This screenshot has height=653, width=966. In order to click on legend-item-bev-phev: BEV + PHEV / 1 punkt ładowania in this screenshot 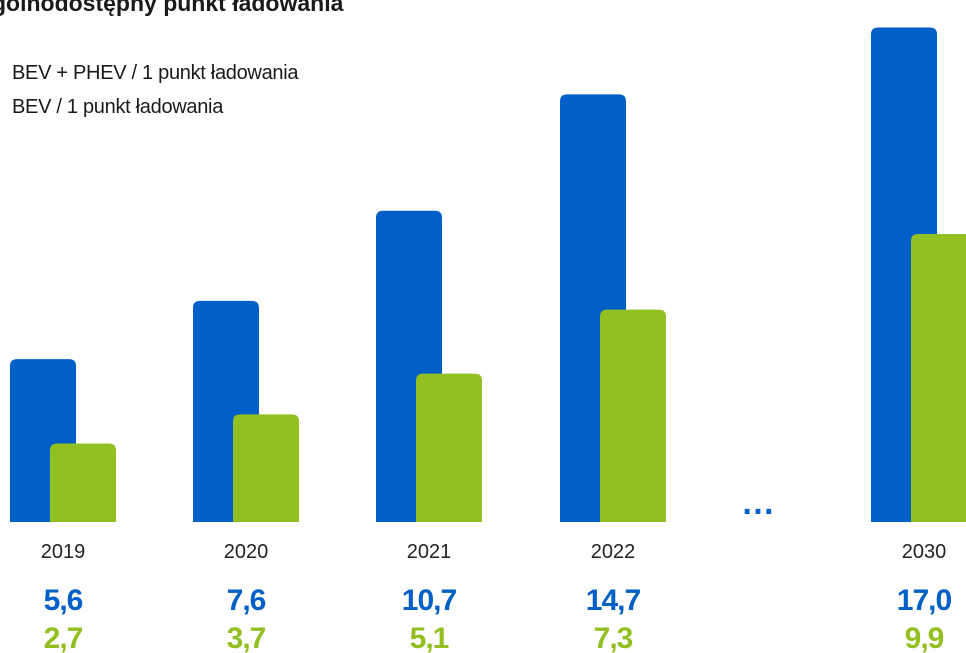, I will do `click(155, 73)`.